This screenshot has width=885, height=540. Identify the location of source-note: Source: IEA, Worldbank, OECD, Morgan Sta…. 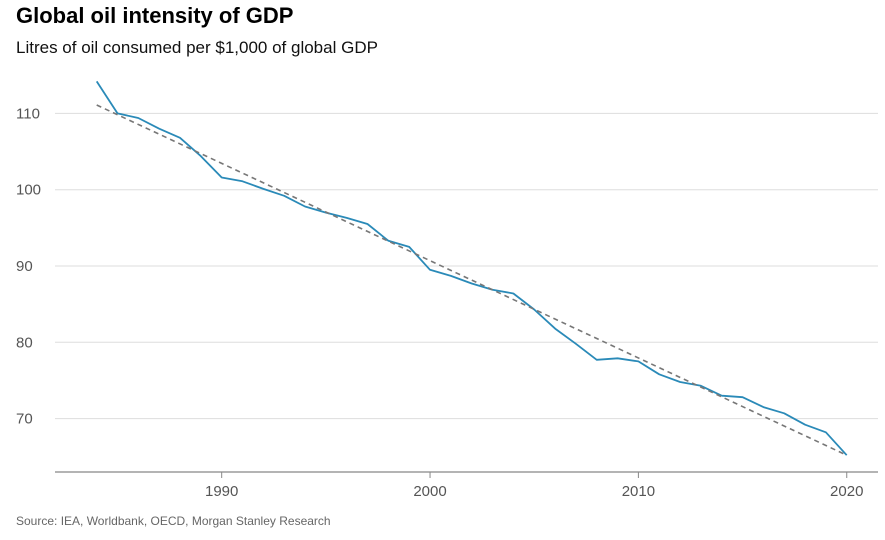
(173, 521).